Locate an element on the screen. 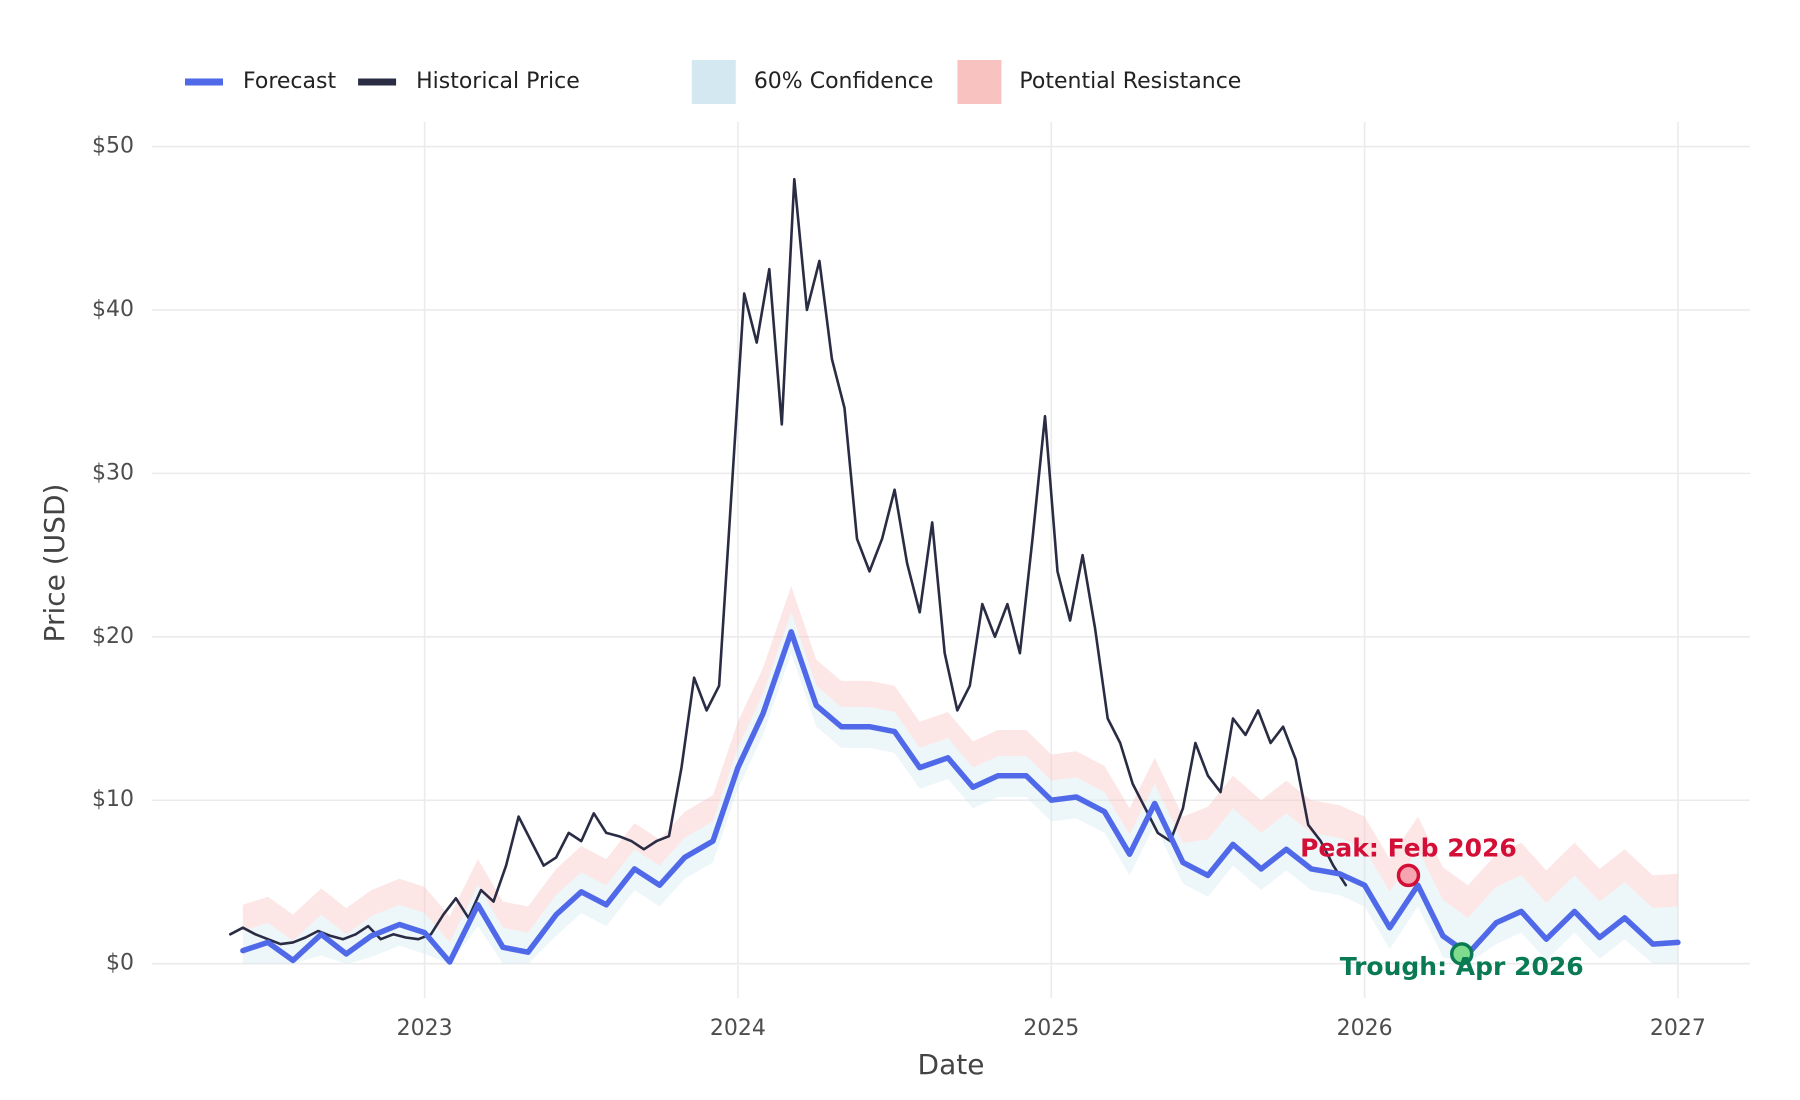  y-tick-label: $50 is located at coordinates (113, 146).